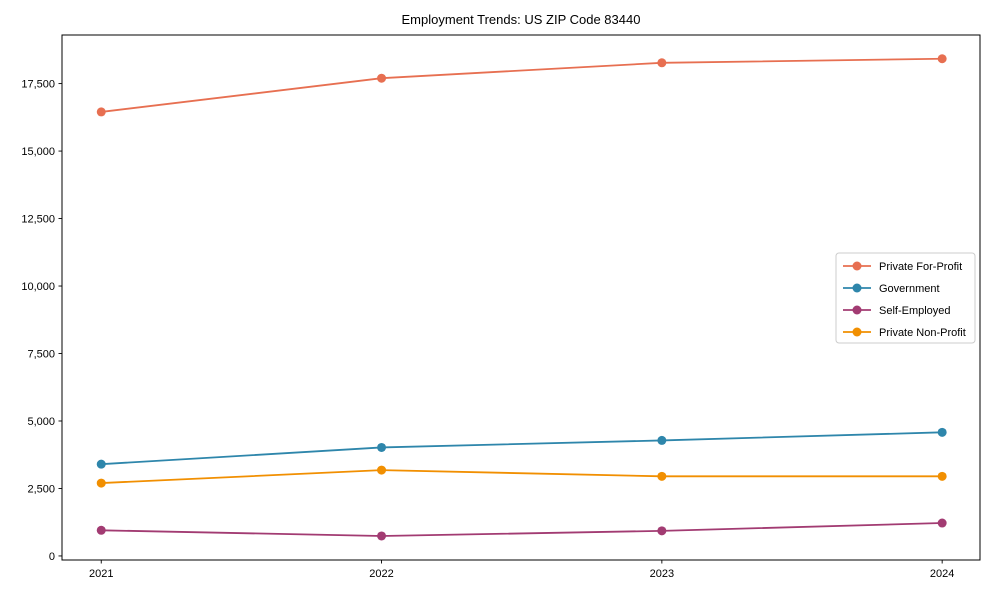  I want to click on y-tick-label: 0, so click(52, 557).